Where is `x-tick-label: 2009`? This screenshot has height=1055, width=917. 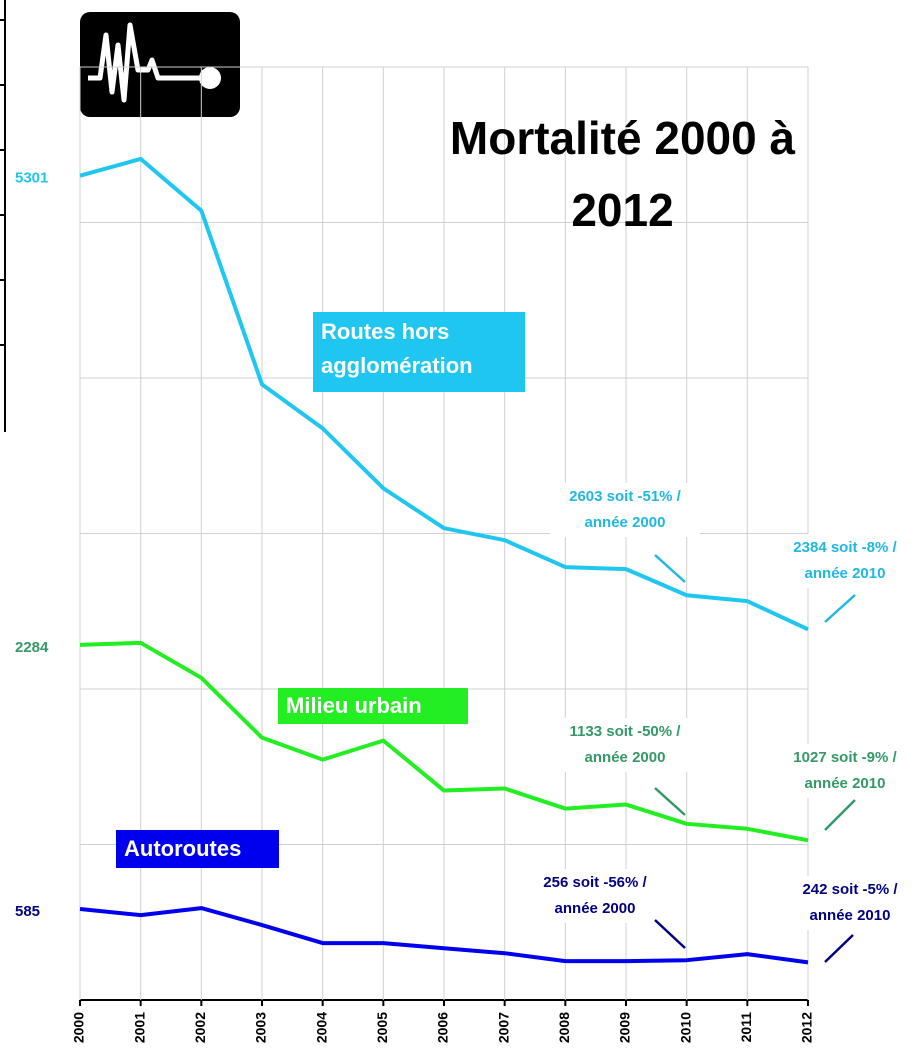
x-tick-label: 2009 is located at coordinates (625, 1027).